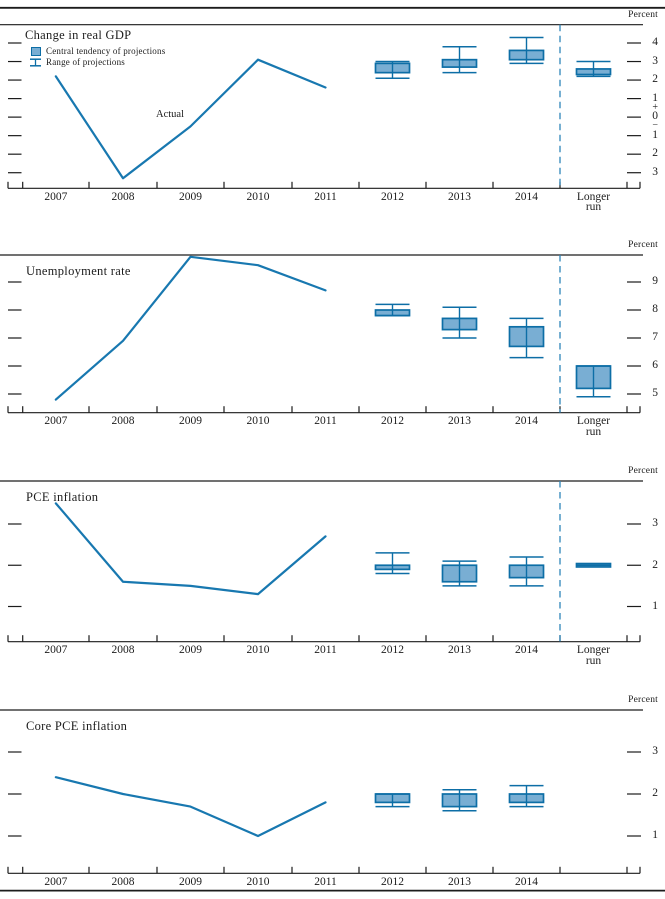 This screenshot has width=665, height=899. What do you see at coordinates (78, 35) in the screenshot?
I see `panel-title-gdp: Change in real GDP` at bounding box center [78, 35].